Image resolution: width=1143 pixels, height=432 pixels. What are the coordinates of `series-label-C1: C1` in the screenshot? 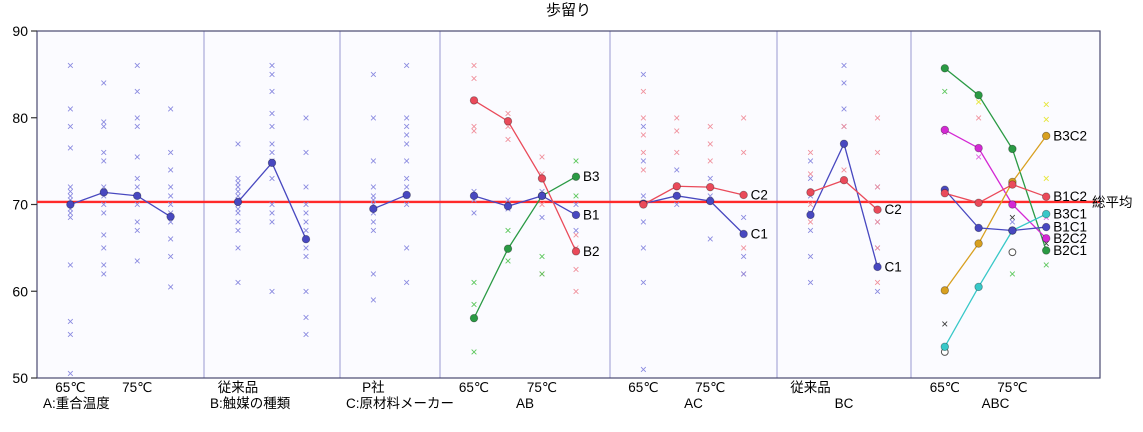 It's located at (759, 233).